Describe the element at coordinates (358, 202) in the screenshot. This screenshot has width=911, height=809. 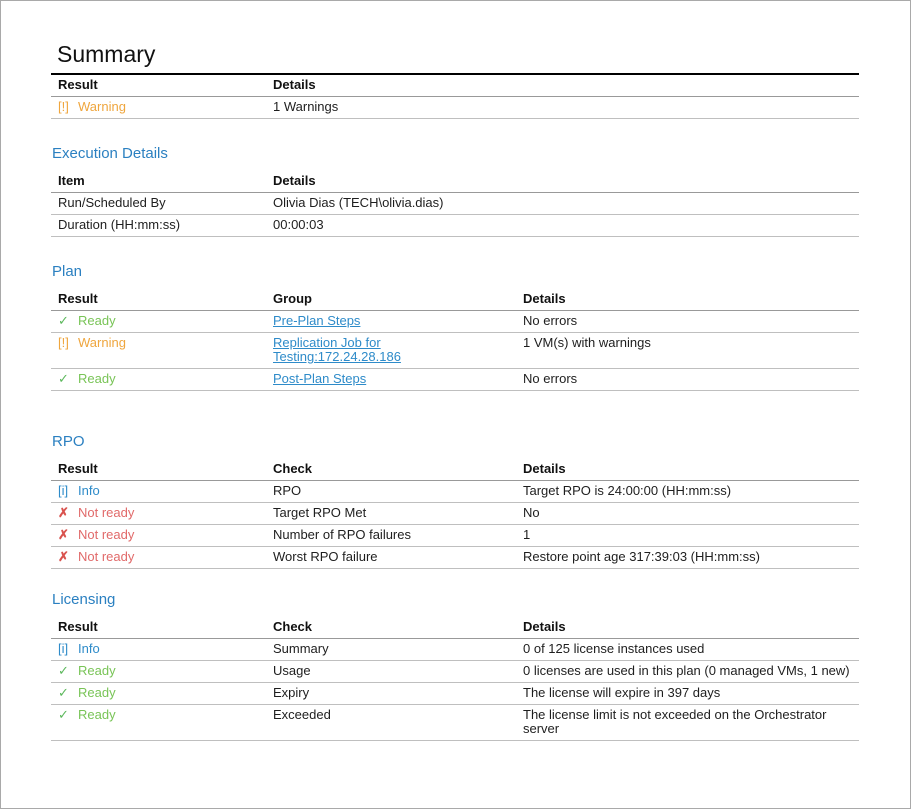
I see `detail-cell: Olivia Dias (TECH\olivia.dias)` at that location.